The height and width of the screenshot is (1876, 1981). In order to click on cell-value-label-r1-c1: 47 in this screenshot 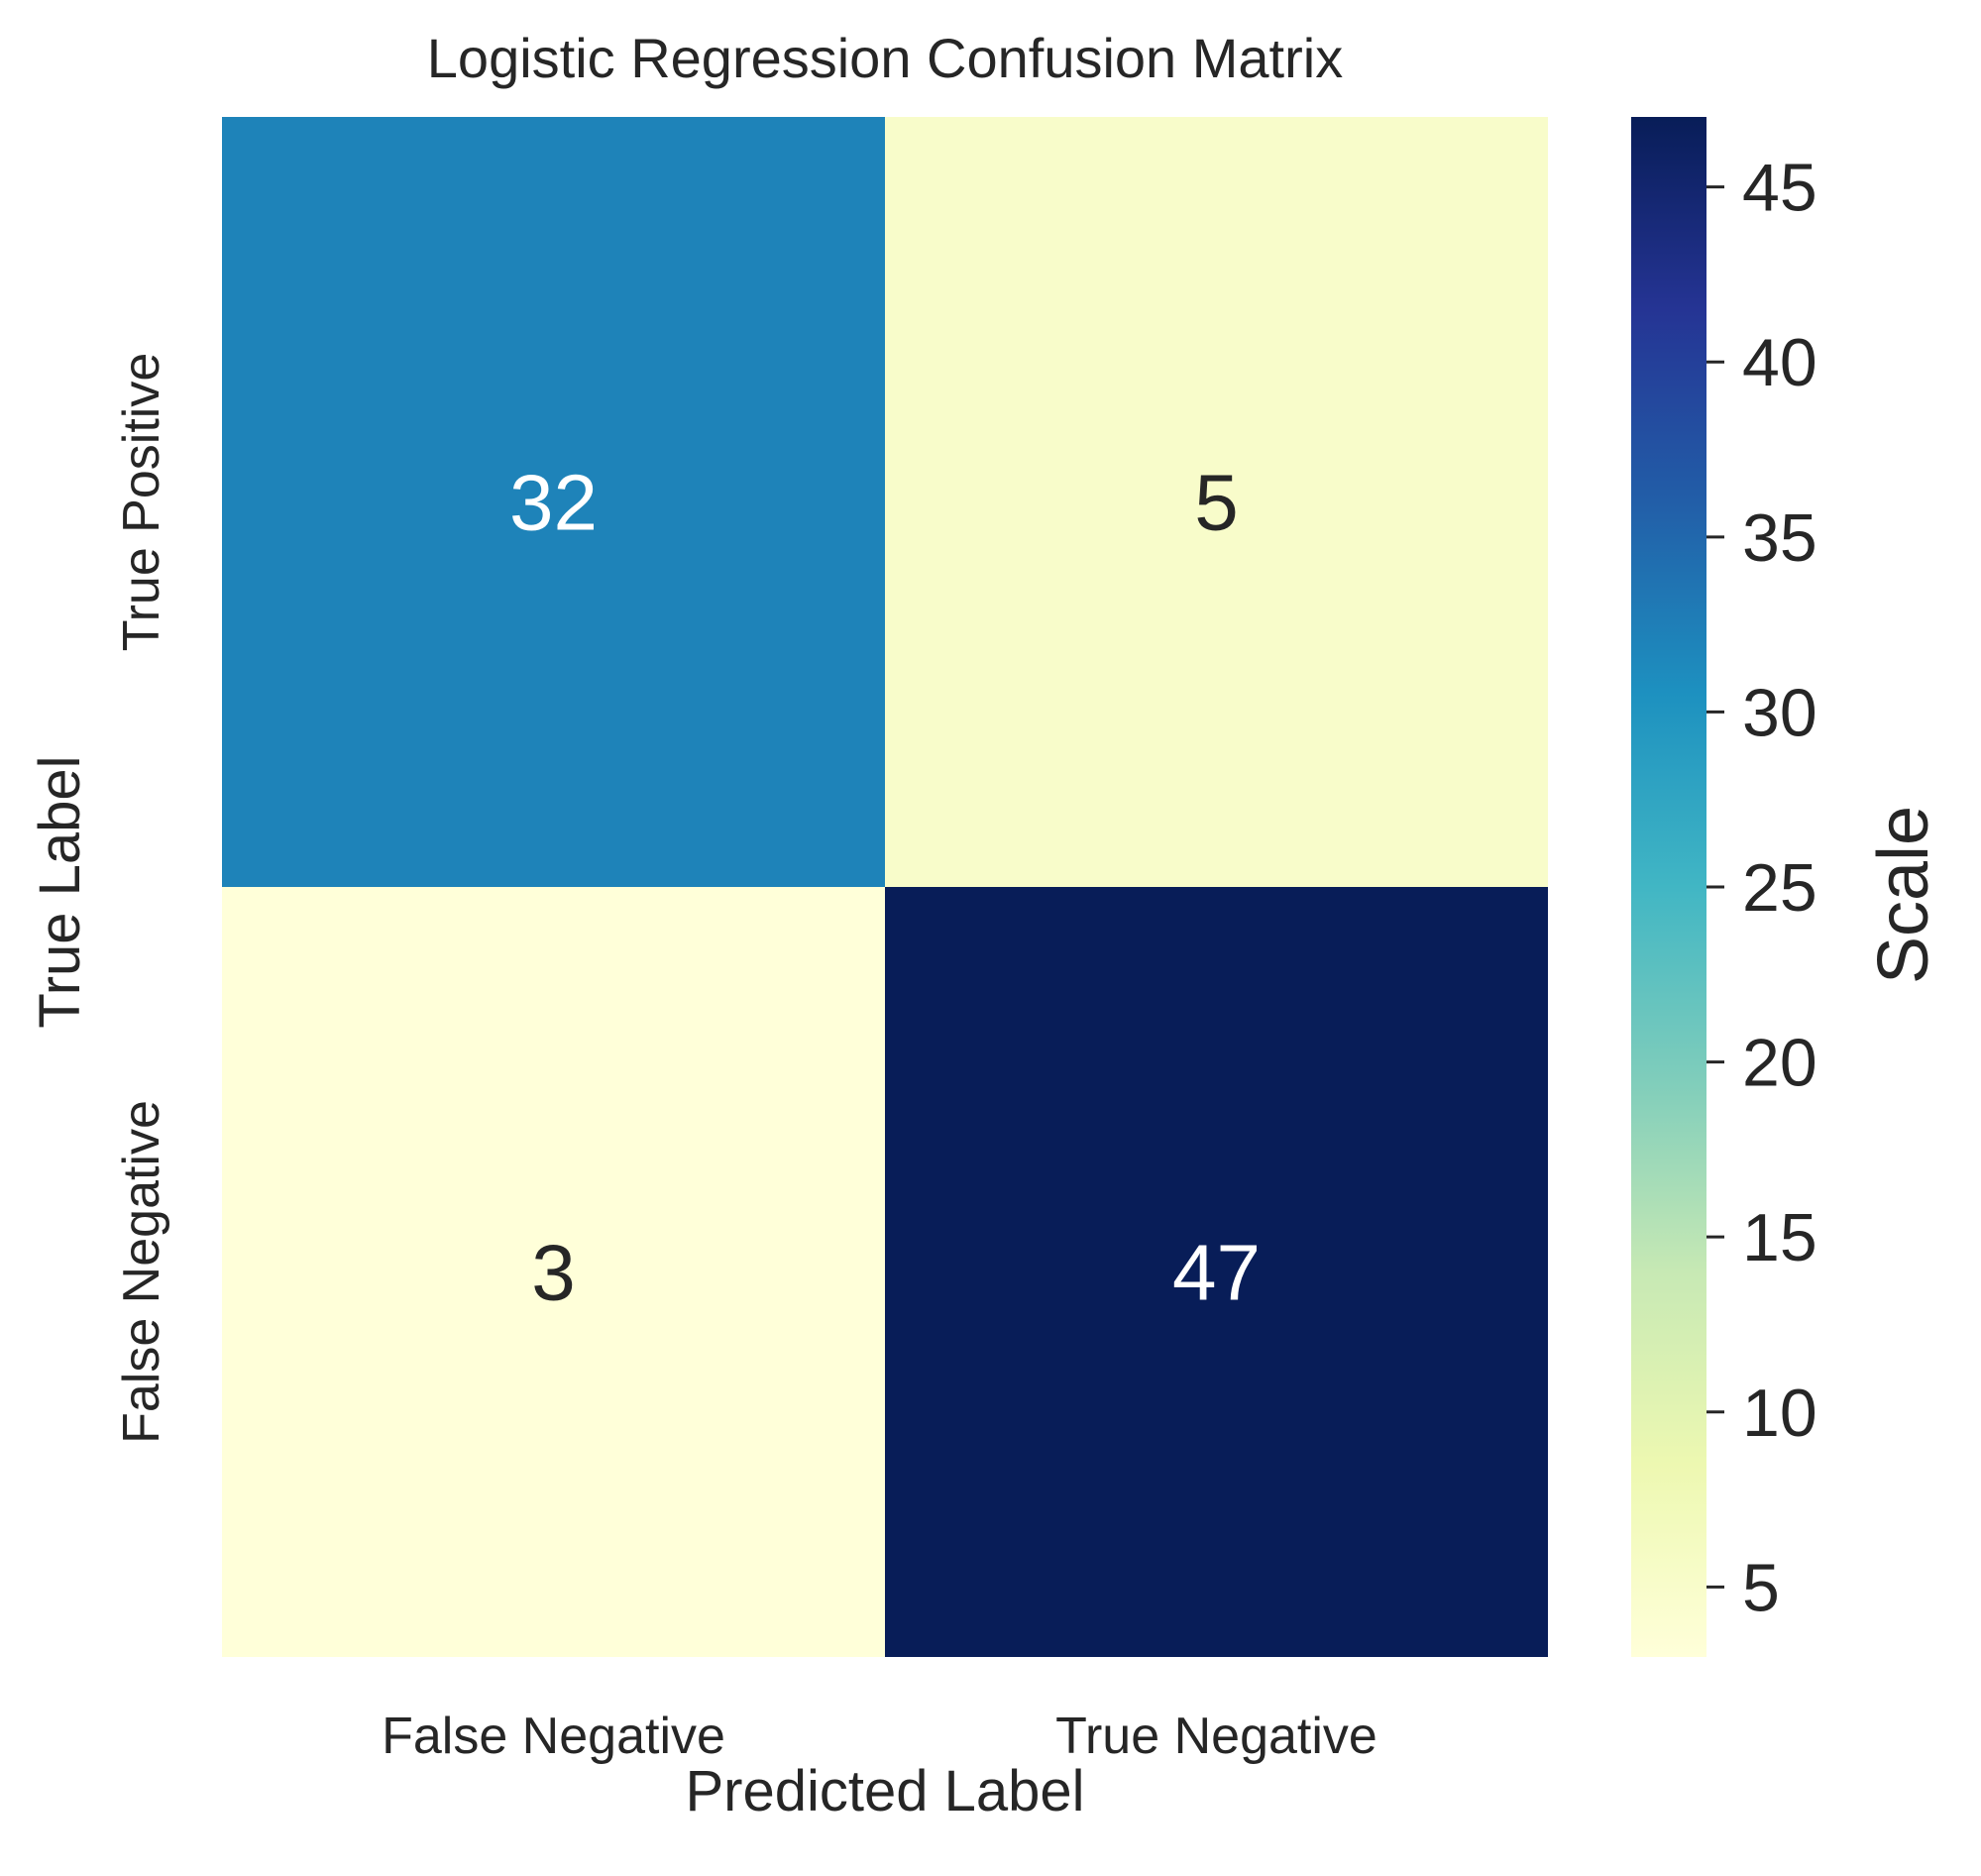, I will do `click(1216, 1273)`.